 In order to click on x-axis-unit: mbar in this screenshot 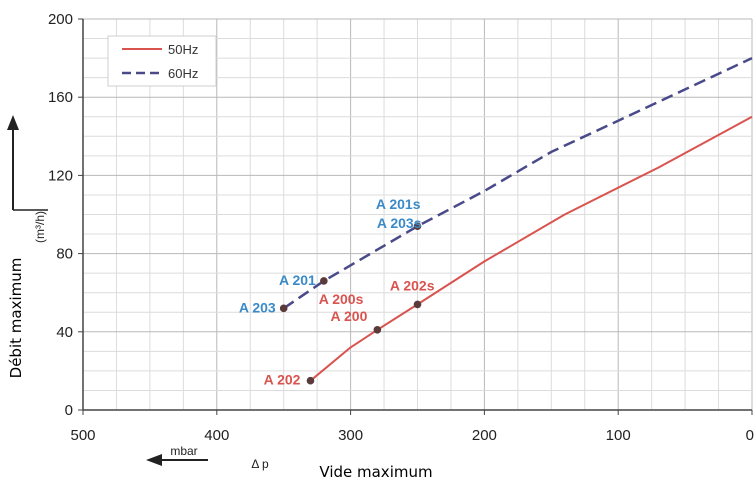, I will do `click(183, 451)`.